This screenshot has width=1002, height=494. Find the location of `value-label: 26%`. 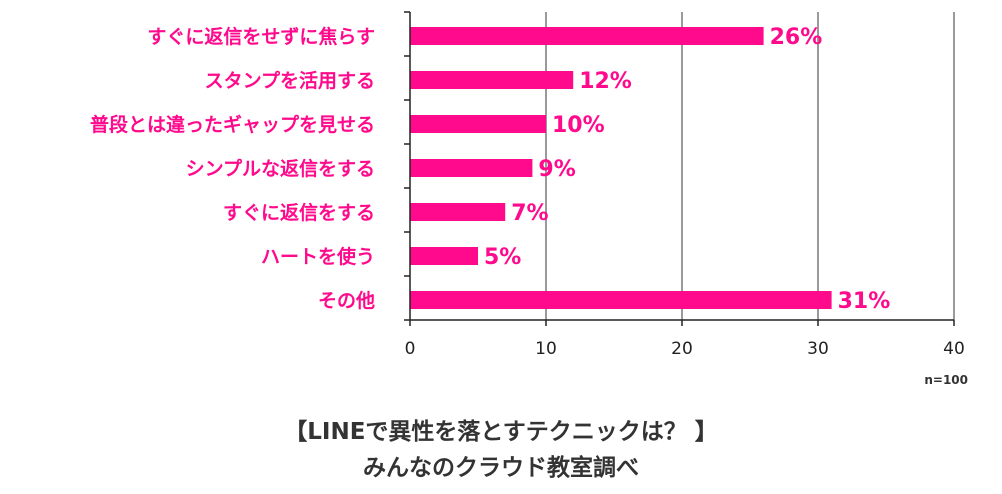

value-label: 26% is located at coordinates (796, 37).